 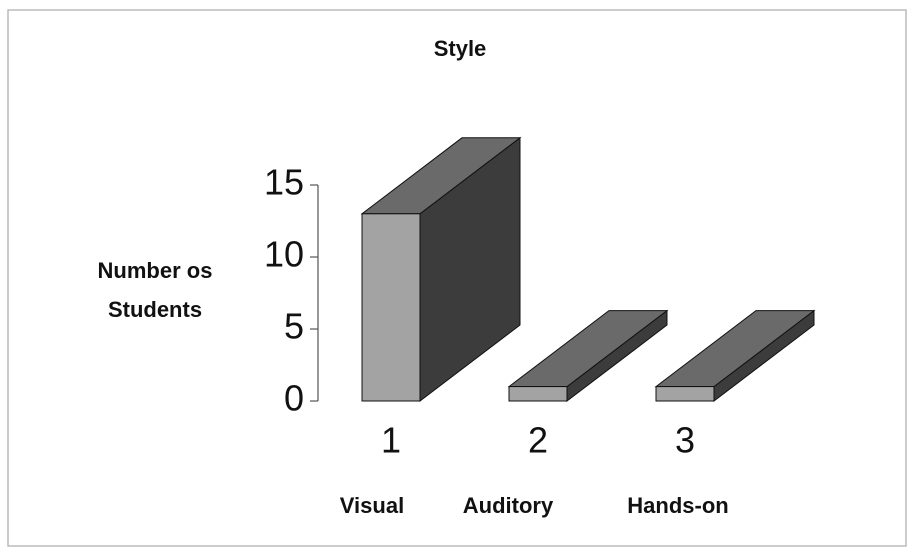 What do you see at coordinates (372, 505) in the screenshot?
I see `category-name: Visual` at bounding box center [372, 505].